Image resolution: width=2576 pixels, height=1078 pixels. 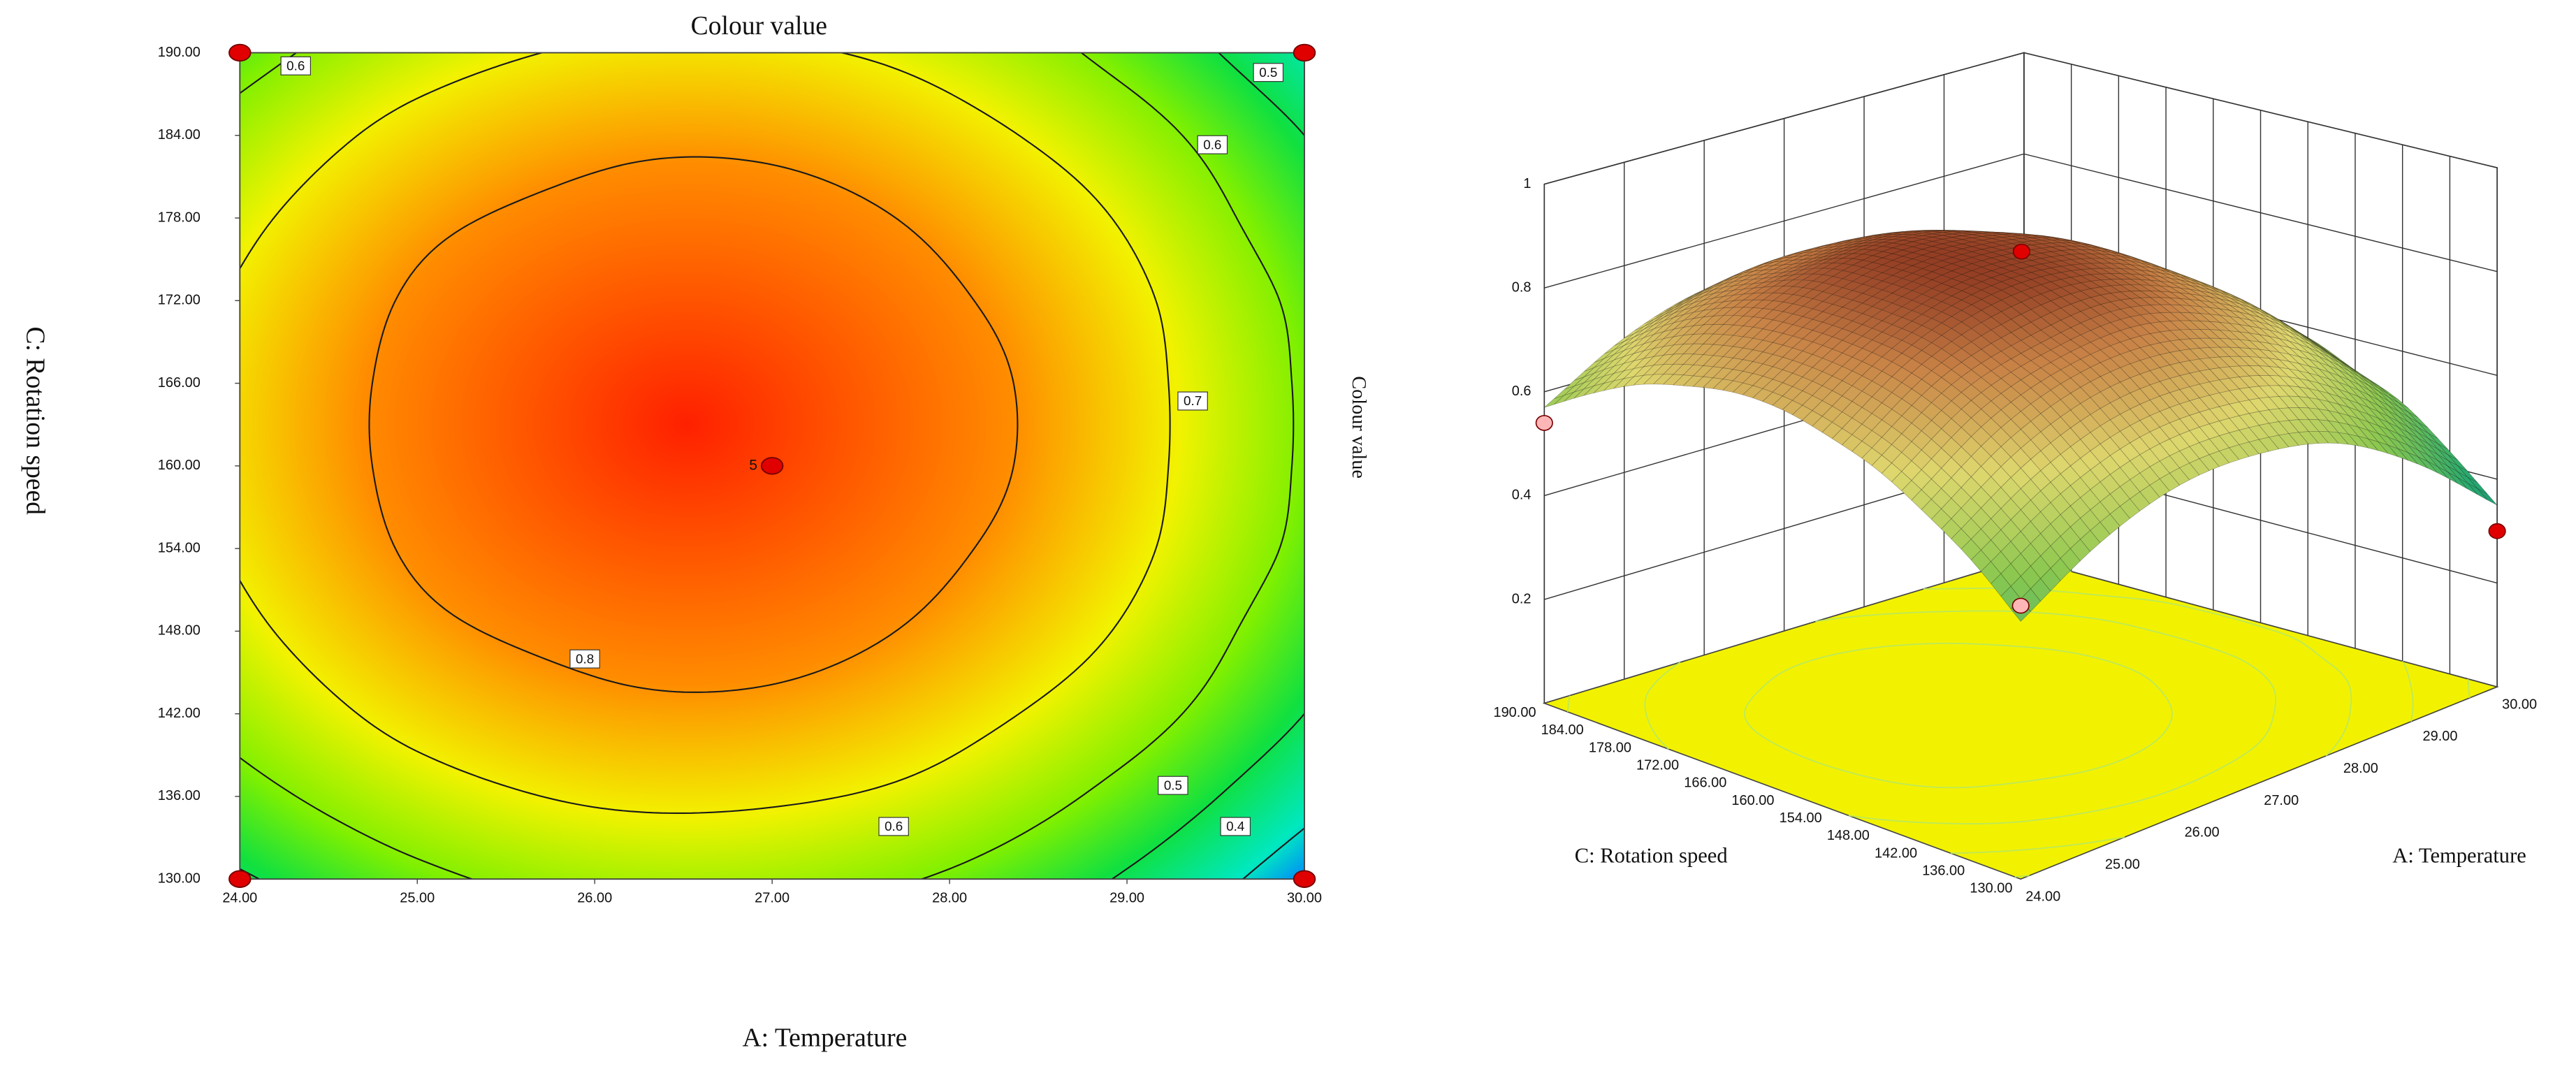 I want to click on chart-title: Colour value, so click(x=759, y=26).